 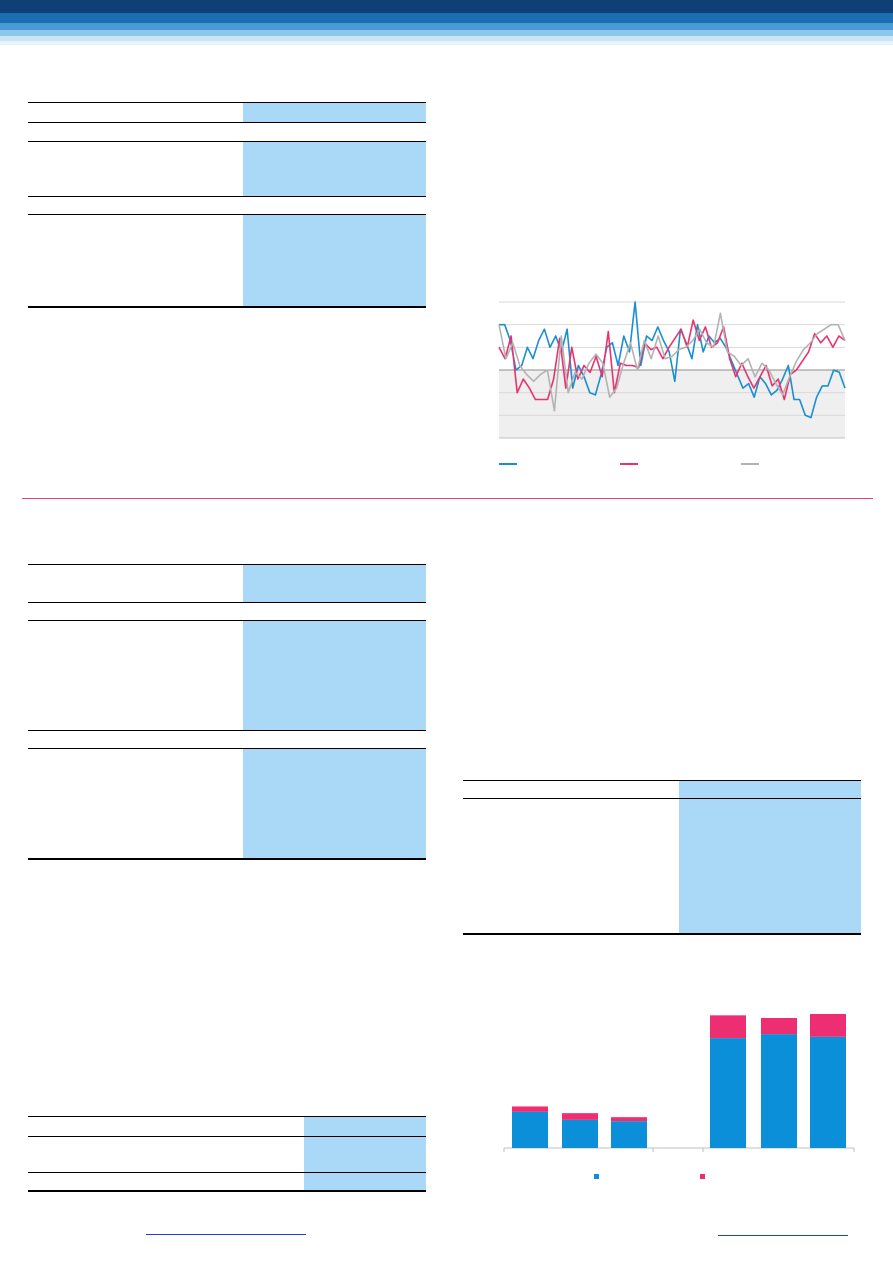 I want to click on bar-chart, so click(x=678, y=1096).